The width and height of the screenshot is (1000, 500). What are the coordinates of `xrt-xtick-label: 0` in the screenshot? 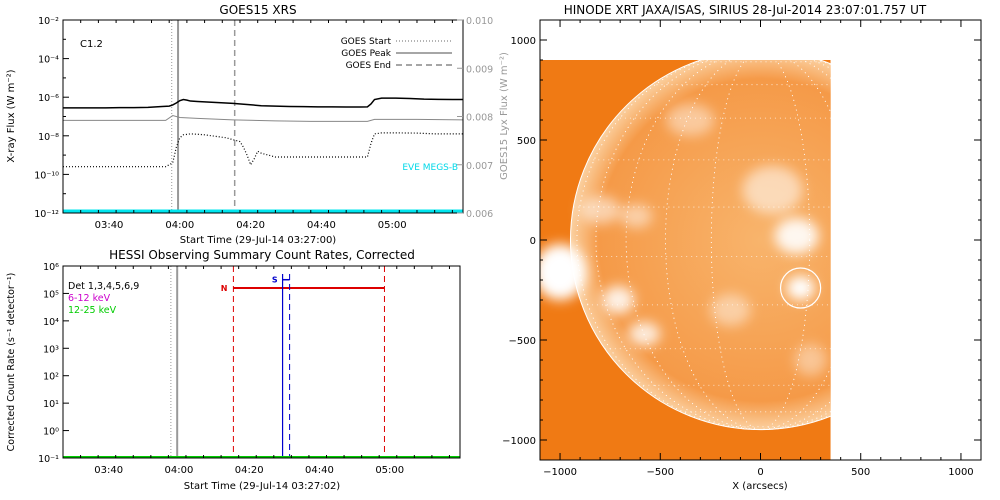 It's located at (760, 472).